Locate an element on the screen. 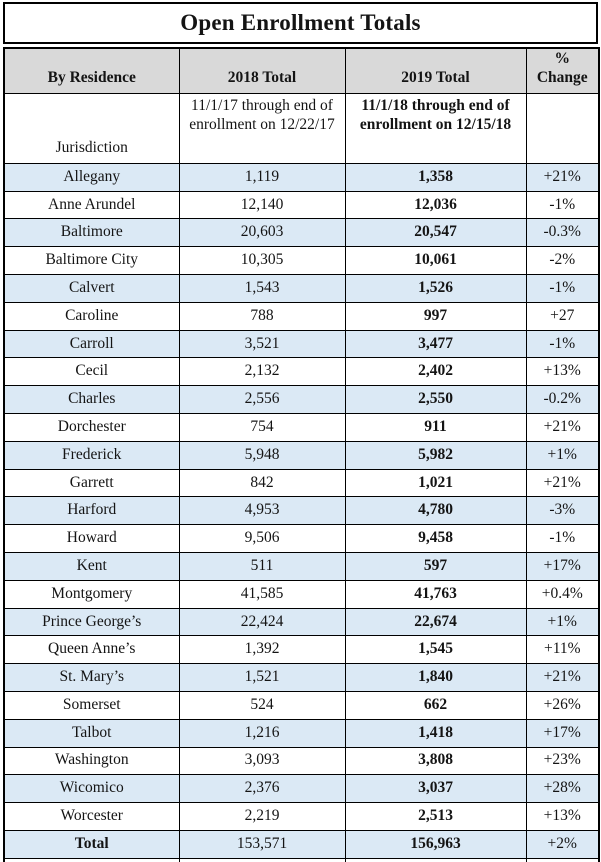  table-row: Baltimore City 10,305 10,061 -2% is located at coordinates (301, 260).